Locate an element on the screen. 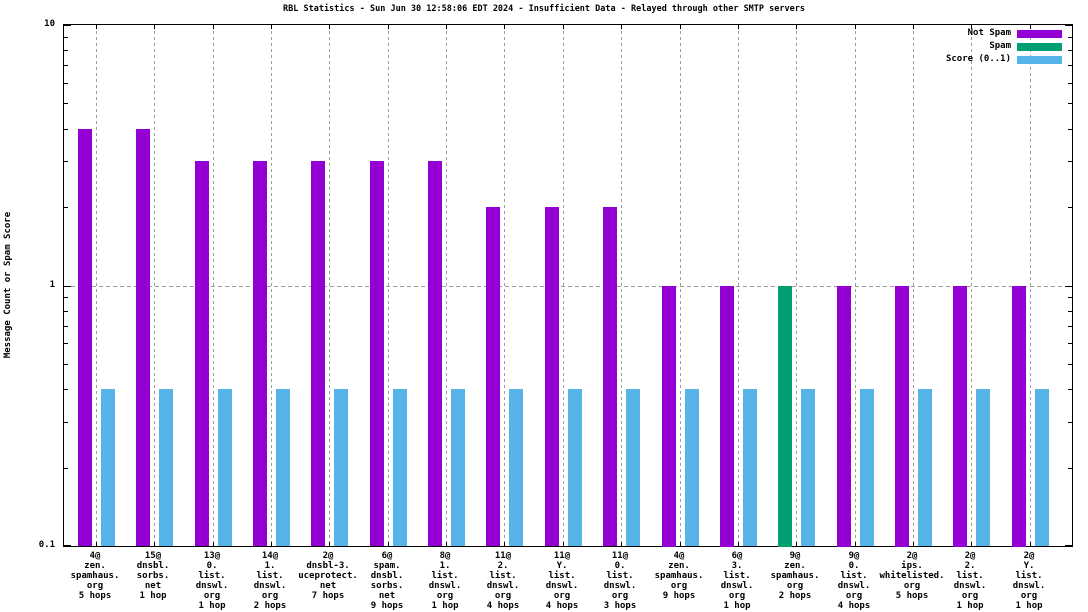 The width and height of the screenshot is (1088, 612). x-category-label: 2@ 2. list. dnswl. org 1 hop is located at coordinates (970, 581).